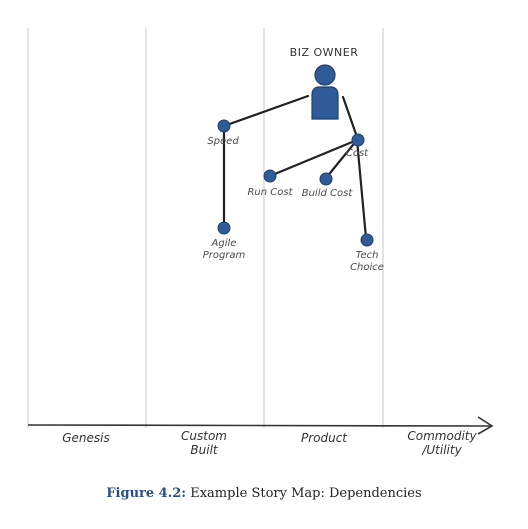 Image resolution: width=528 pixels, height=529 pixels. I want to click on axis-arrowhead, so click(485, 425).